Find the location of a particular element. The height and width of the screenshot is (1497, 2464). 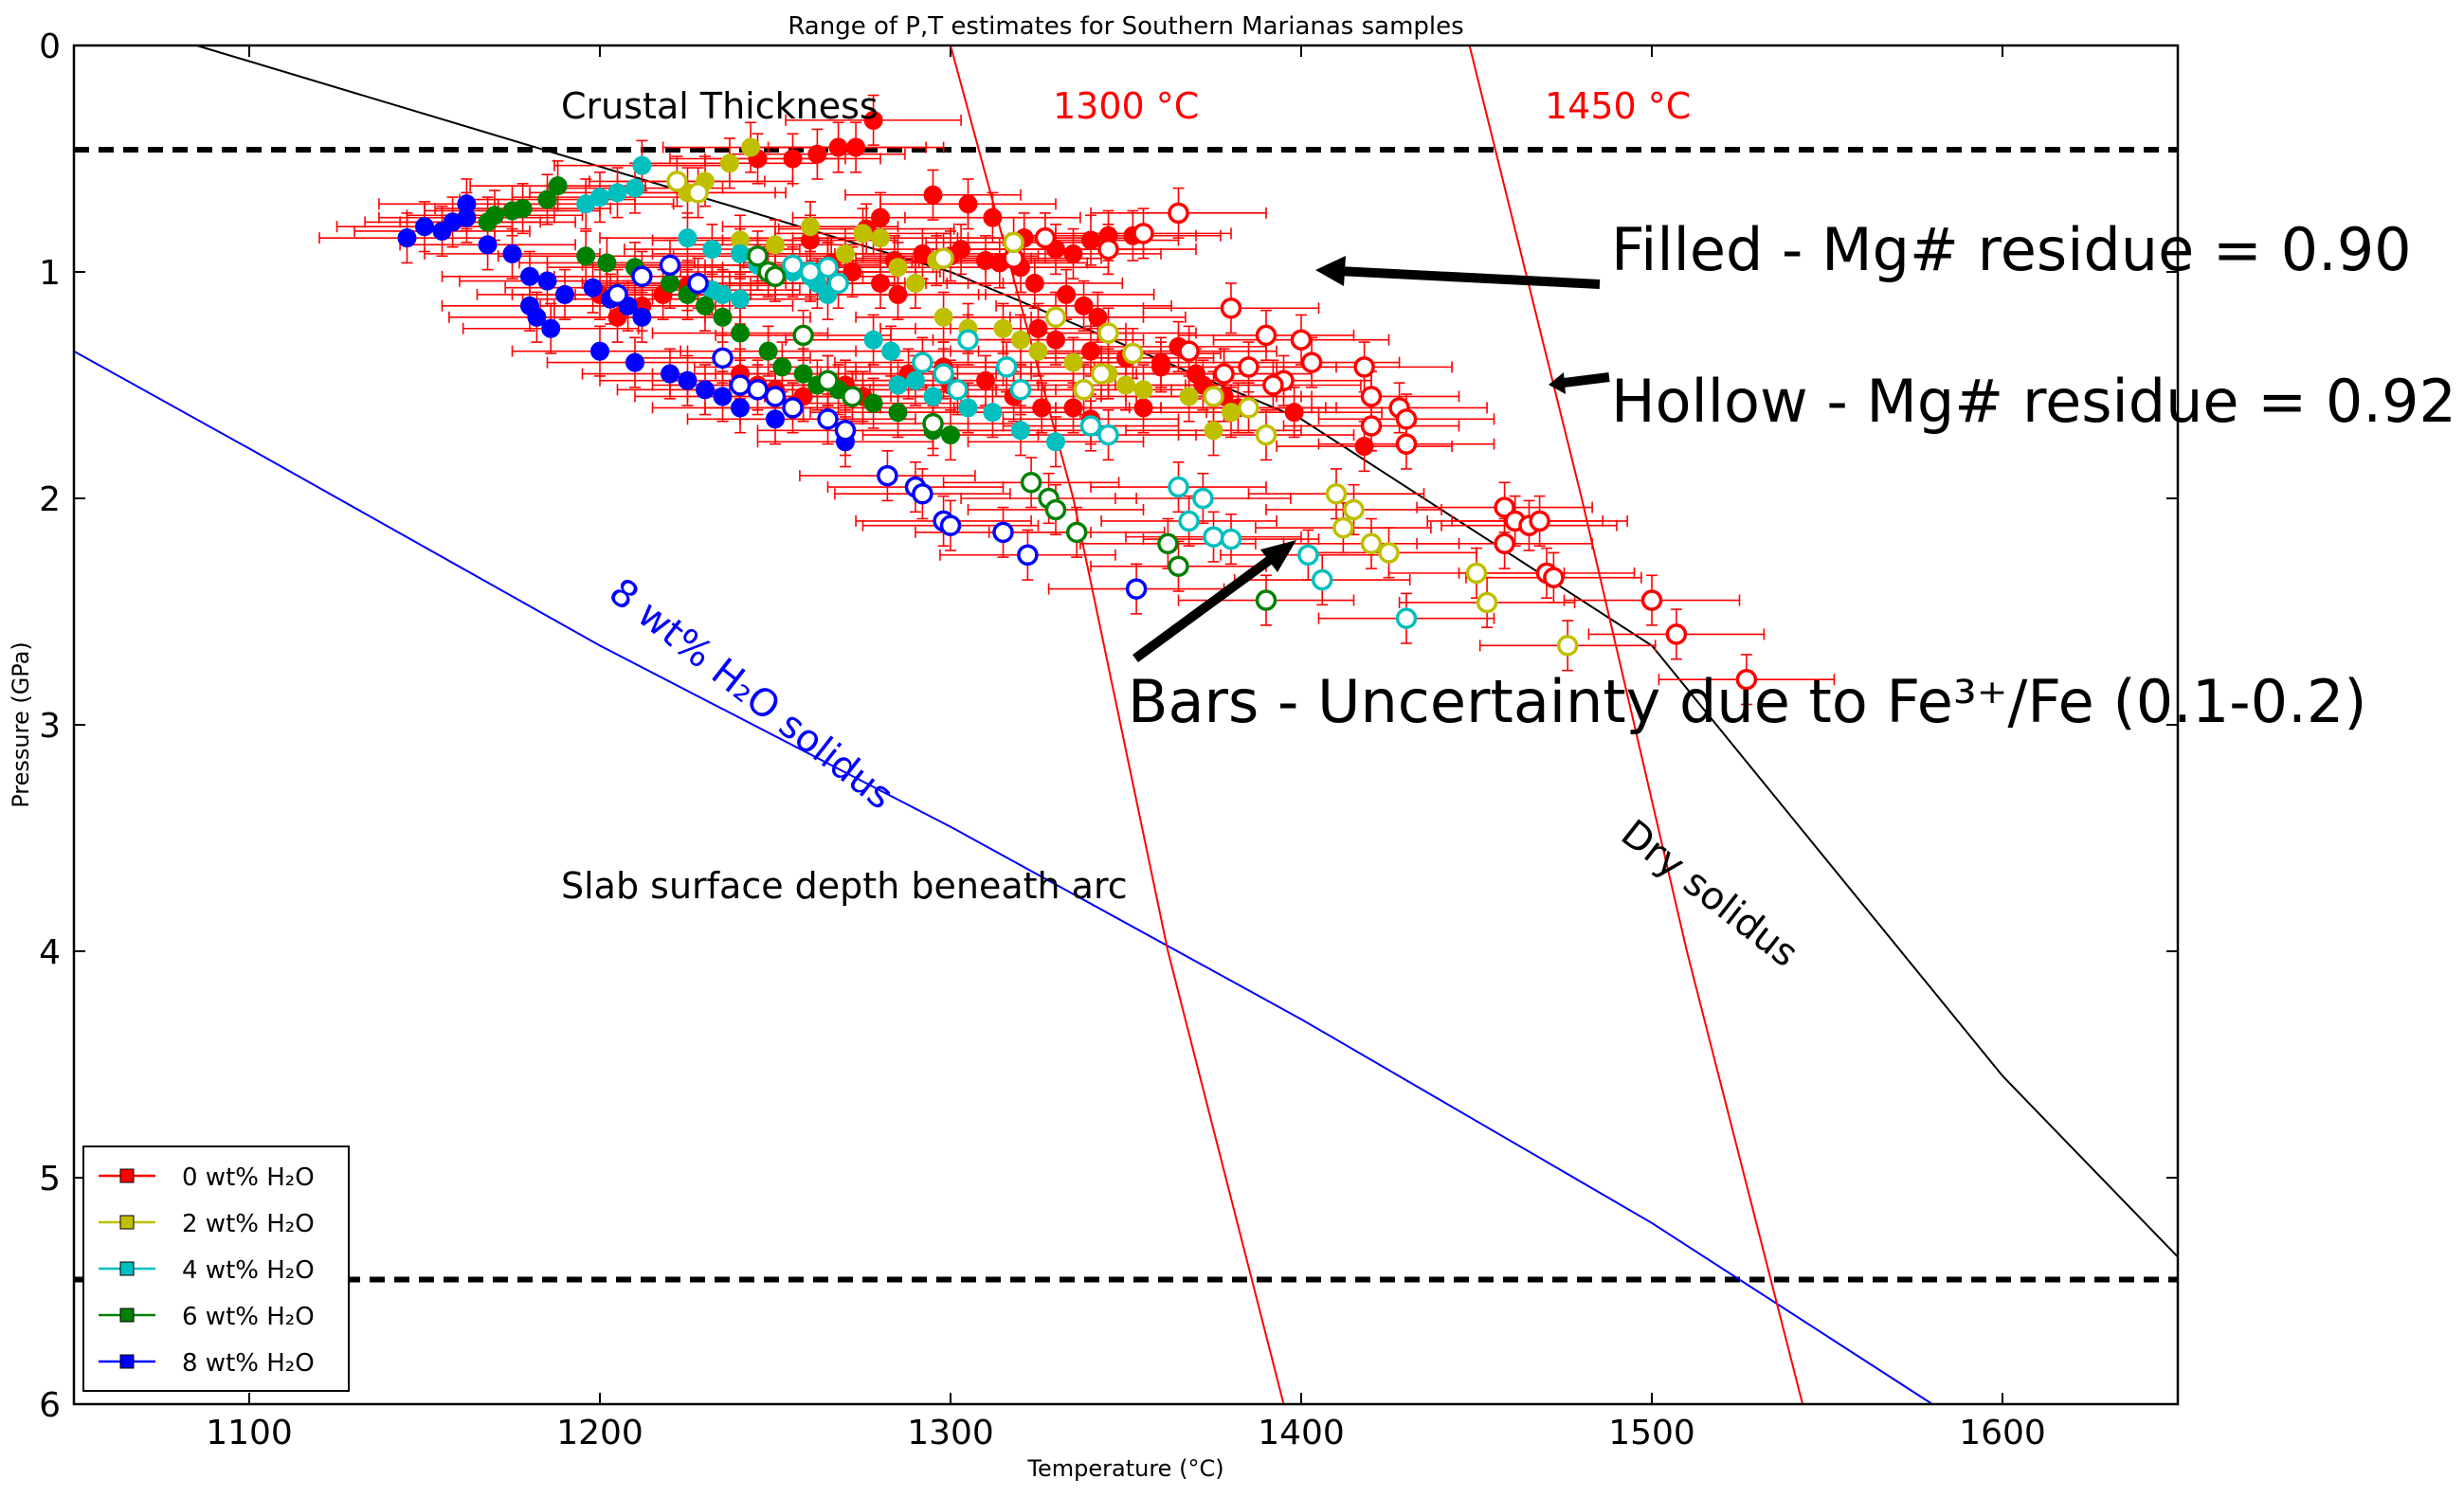

y-tick-label: 2 is located at coordinates (50, 499).